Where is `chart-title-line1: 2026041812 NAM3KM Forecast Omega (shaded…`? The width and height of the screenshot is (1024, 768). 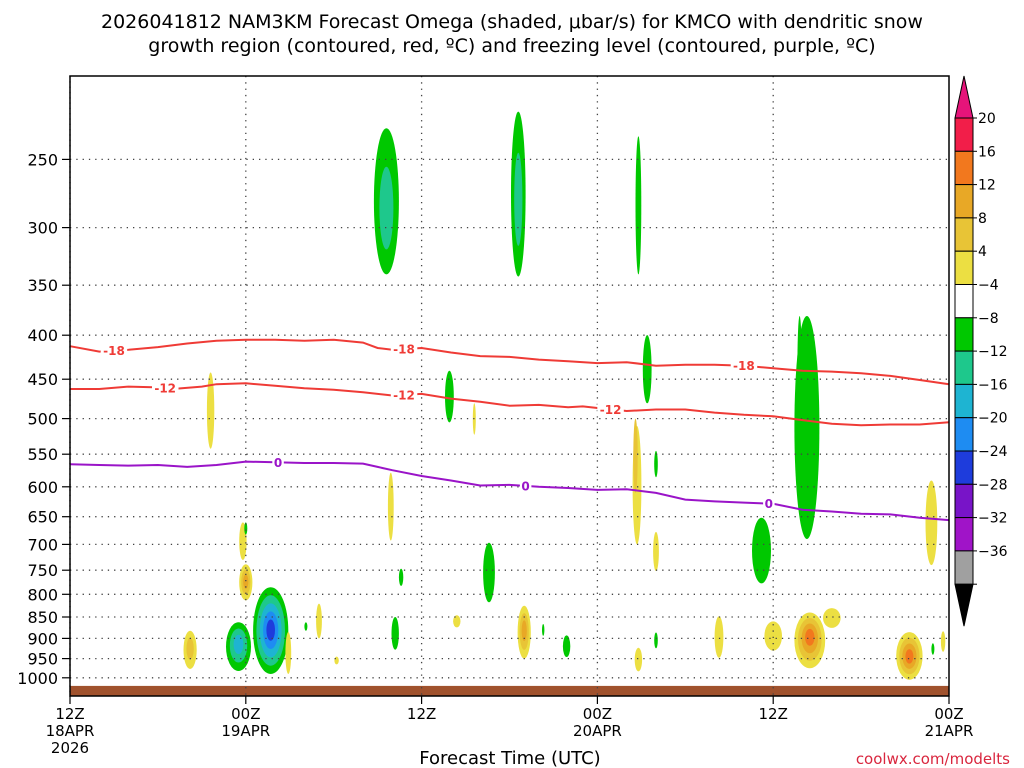 chart-title-line1: 2026041812 NAM3KM Forecast Omega (shaded… is located at coordinates (512, 22).